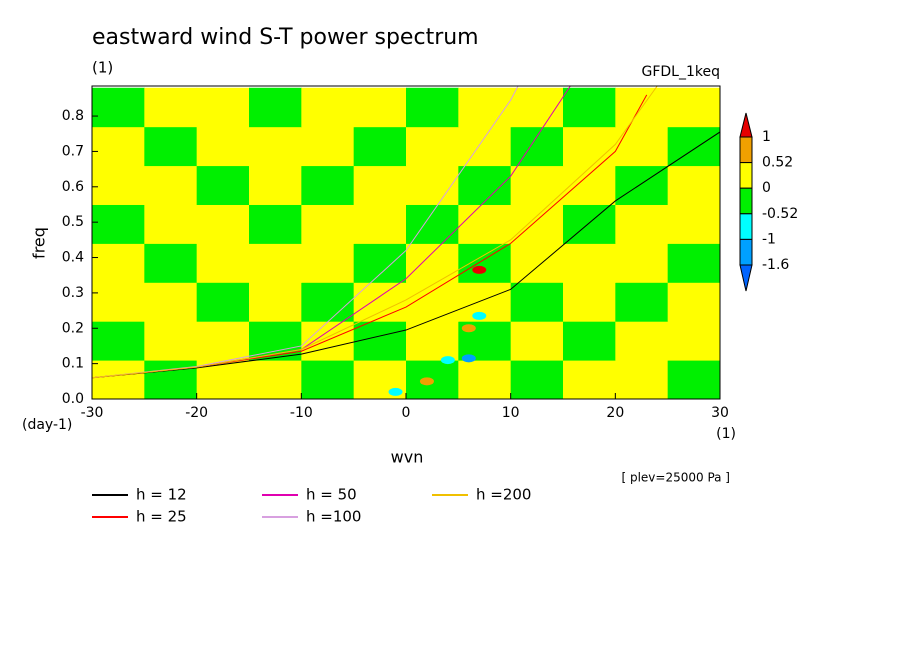  What do you see at coordinates (196, 413) in the screenshot?
I see `x-tick-label: -20` at bounding box center [196, 413].